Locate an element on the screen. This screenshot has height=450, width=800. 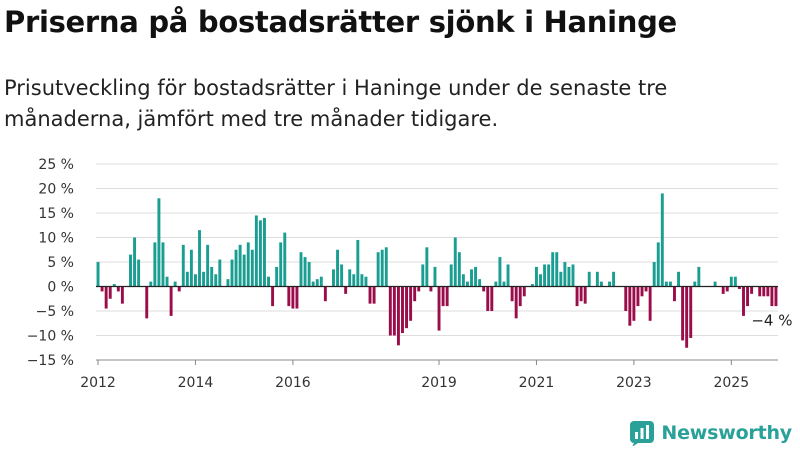
y-tick-label: 10 % is located at coordinates (56, 239).